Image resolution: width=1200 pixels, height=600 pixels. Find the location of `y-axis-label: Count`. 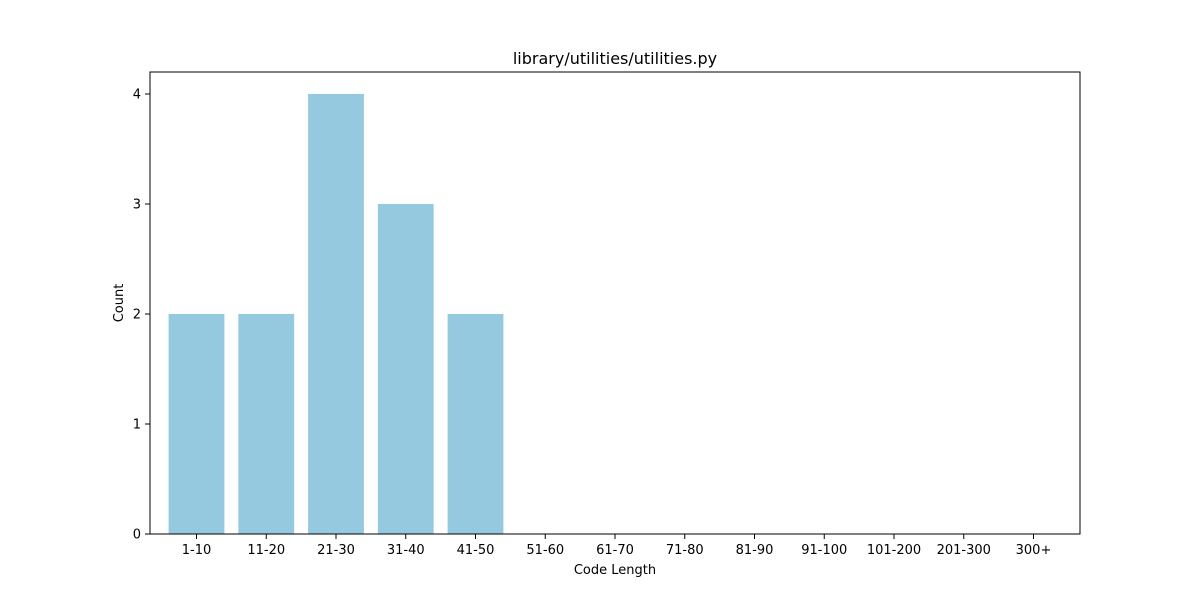

y-axis-label: Count is located at coordinates (119, 303).